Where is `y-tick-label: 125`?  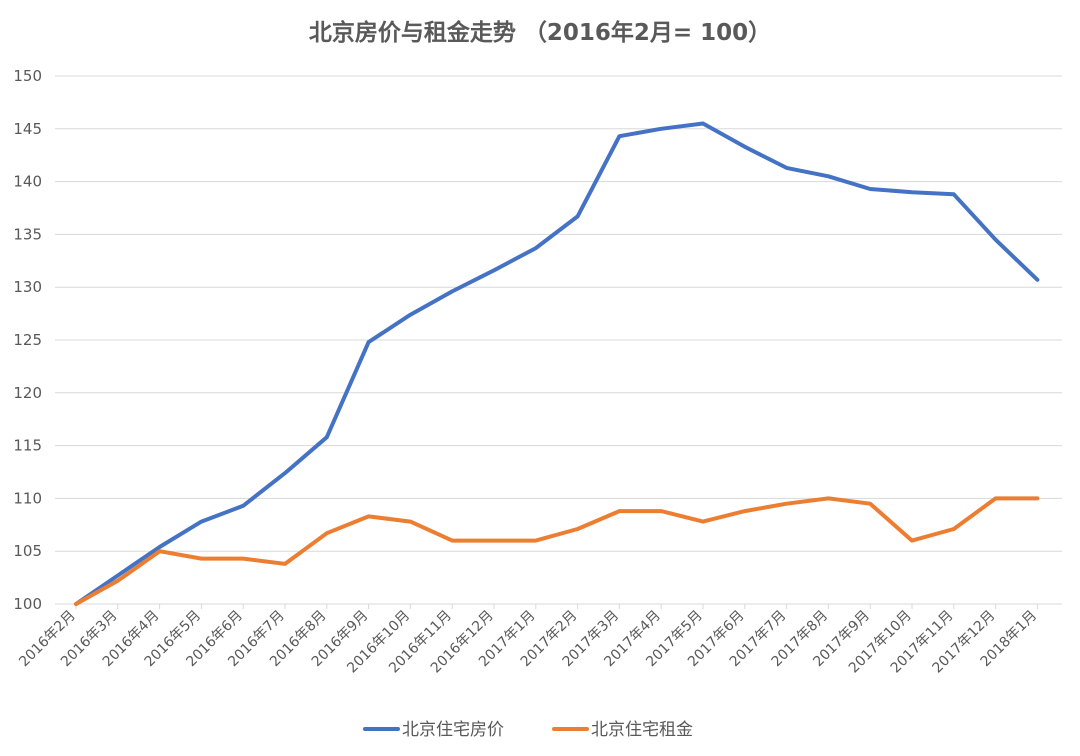 y-tick-label: 125 is located at coordinates (27, 340).